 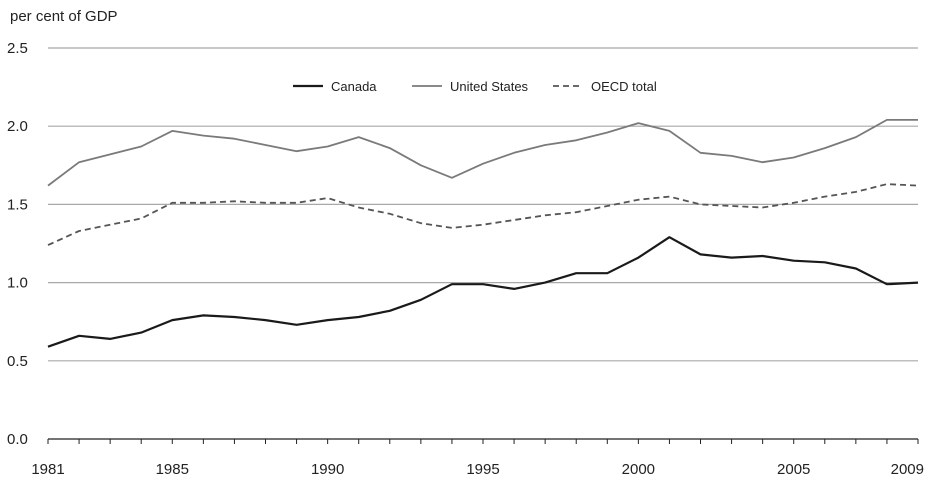 What do you see at coordinates (17, 204) in the screenshot?
I see `y-tick-label: 1.5` at bounding box center [17, 204].